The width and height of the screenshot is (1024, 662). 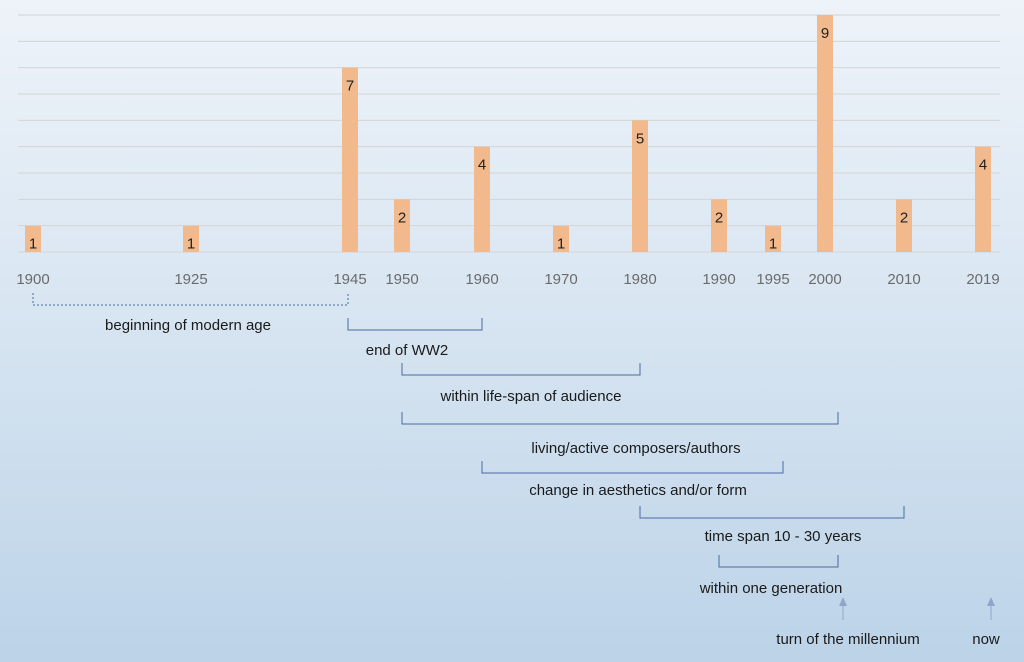 What do you see at coordinates (32, 279) in the screenshot?
I see `x-tick-1900: 1900` at bounding box center [32, 279].